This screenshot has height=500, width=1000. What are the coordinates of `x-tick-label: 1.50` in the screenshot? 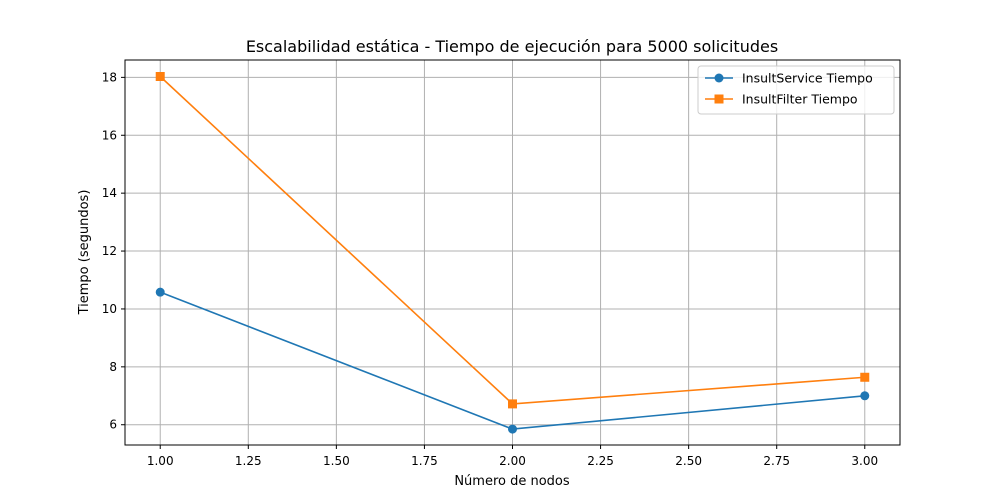 It's located at (336, 461).